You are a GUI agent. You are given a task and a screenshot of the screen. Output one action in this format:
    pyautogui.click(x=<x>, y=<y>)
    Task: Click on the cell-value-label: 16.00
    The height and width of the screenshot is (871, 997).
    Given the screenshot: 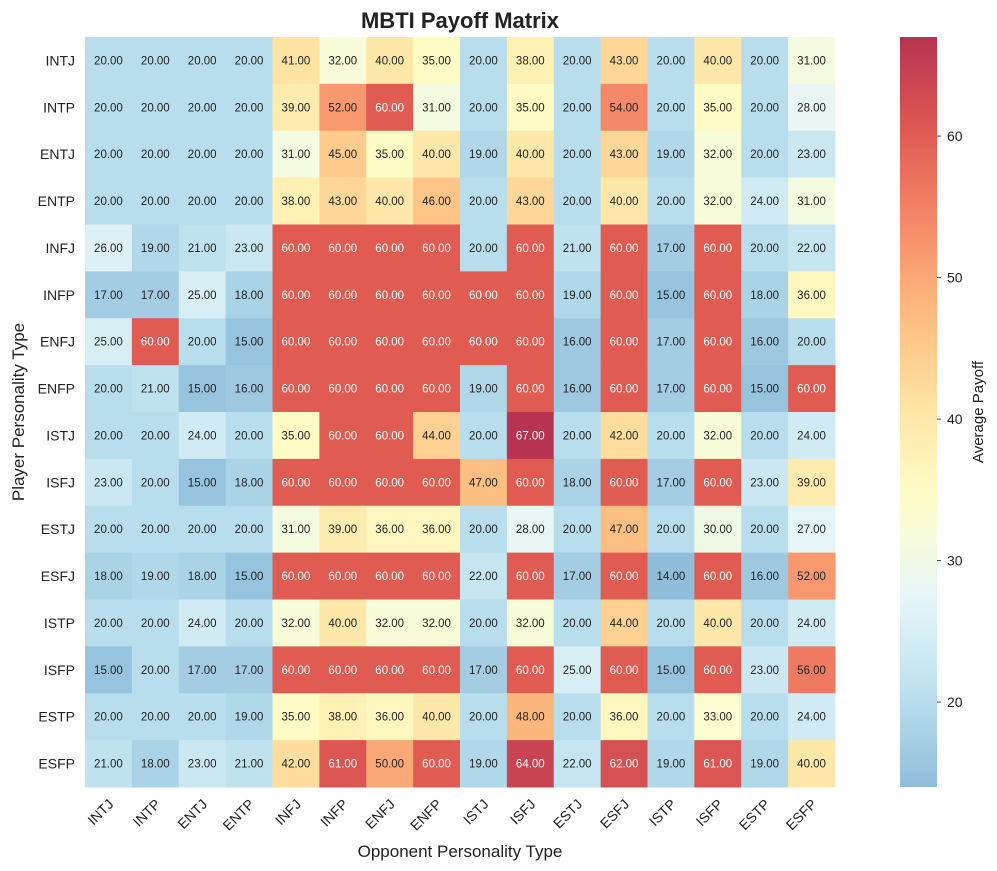 What is the action you would take?
    pyautogui.click(x=577, y=343)
    